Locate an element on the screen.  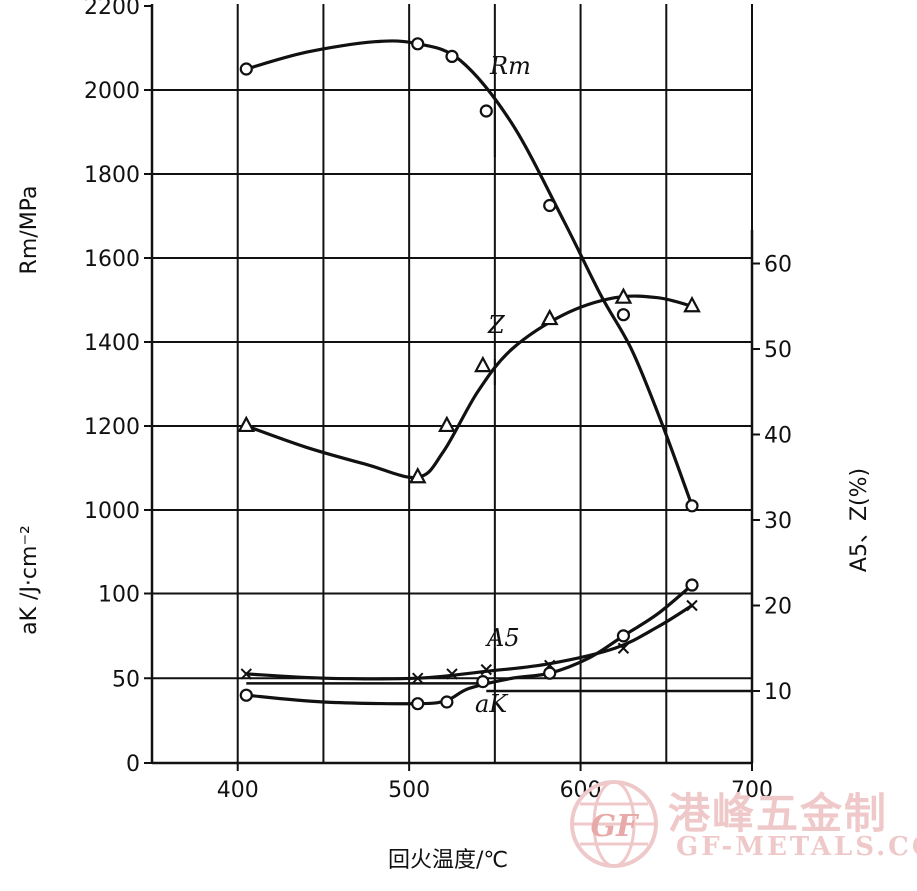
y-tick-label-right: 50 is located at coordinates (778, 350).